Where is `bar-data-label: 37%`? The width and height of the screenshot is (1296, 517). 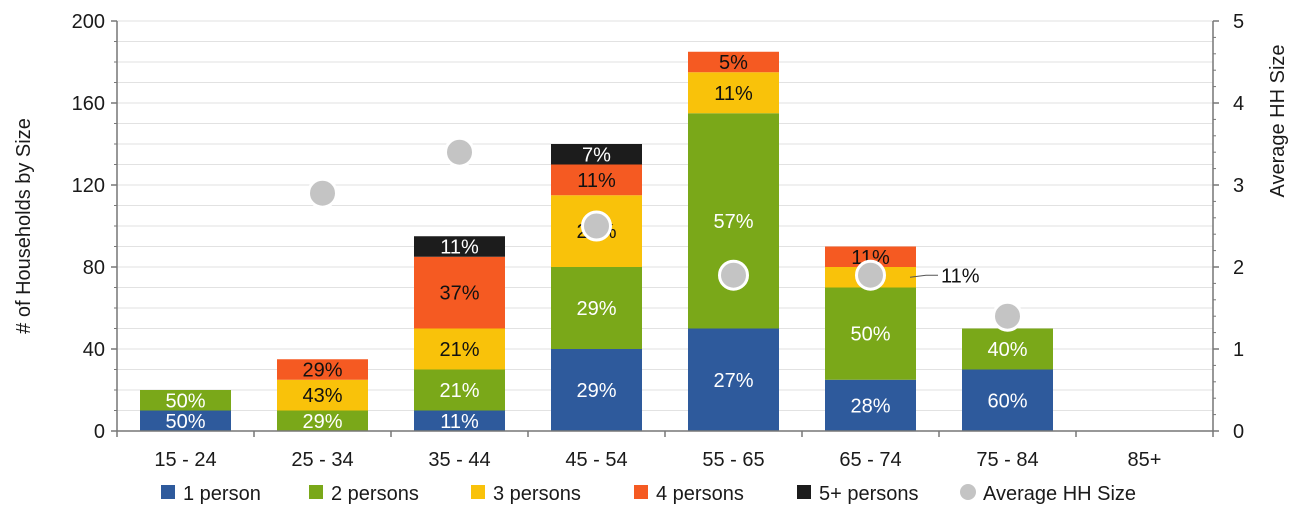
bar-data-label: 37% is located at coordinates (459, 294).